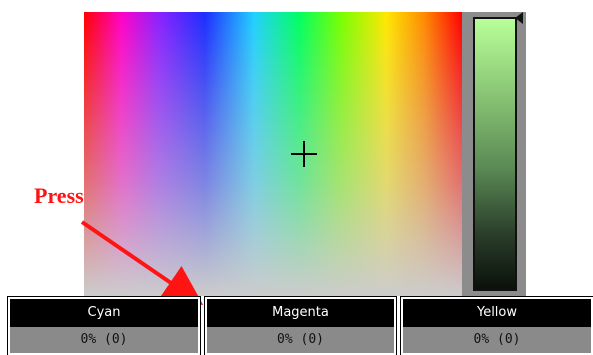 This screenshot has height=355, width=593. What do you see at coordinates (300, 313) in the screenshot?
I see `channel-name: Magenta` at bounding box center [300, 313].